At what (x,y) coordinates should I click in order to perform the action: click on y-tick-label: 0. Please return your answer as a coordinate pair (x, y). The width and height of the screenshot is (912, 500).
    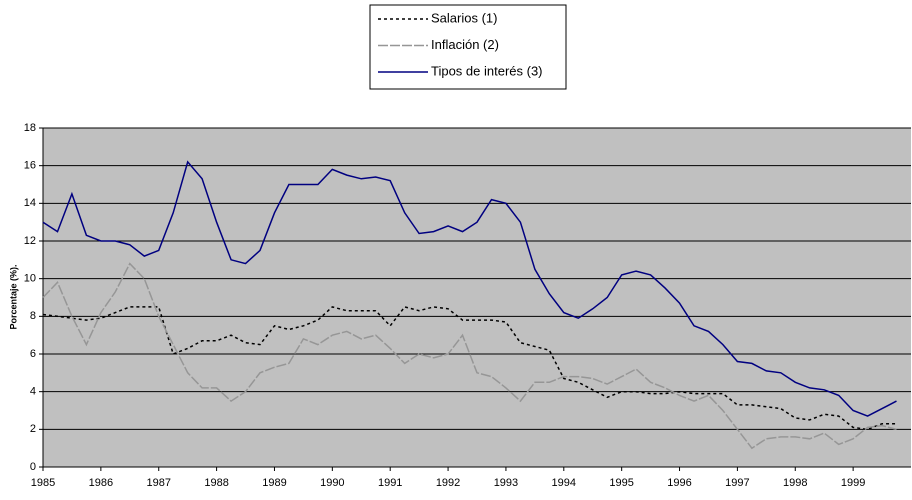
    Looking at the image, I should click on (33, 467).